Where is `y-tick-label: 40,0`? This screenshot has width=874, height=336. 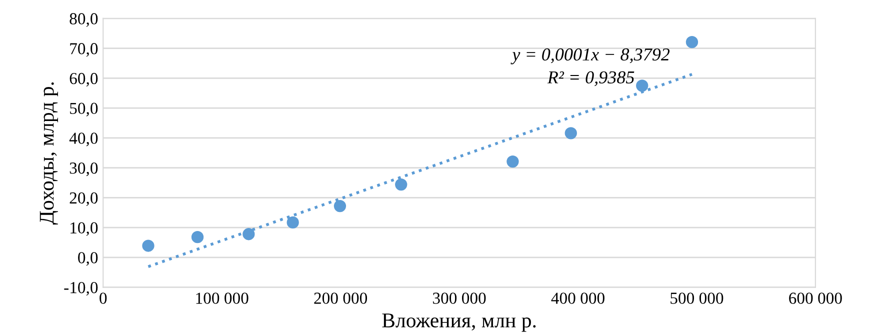 y-tick-label: 40,0 is located at coordinates (83, 139).